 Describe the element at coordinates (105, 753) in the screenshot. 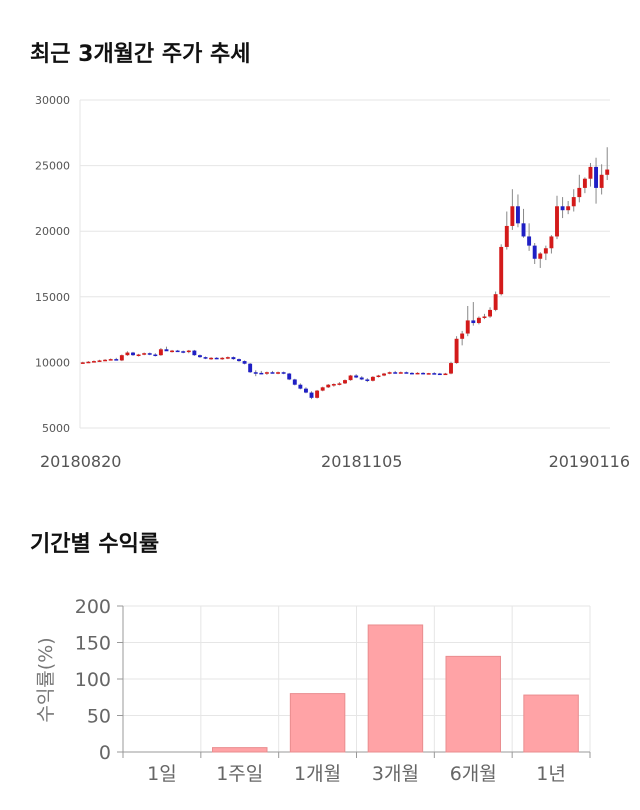

I see `returns-y-tick-label: 0` at that location.